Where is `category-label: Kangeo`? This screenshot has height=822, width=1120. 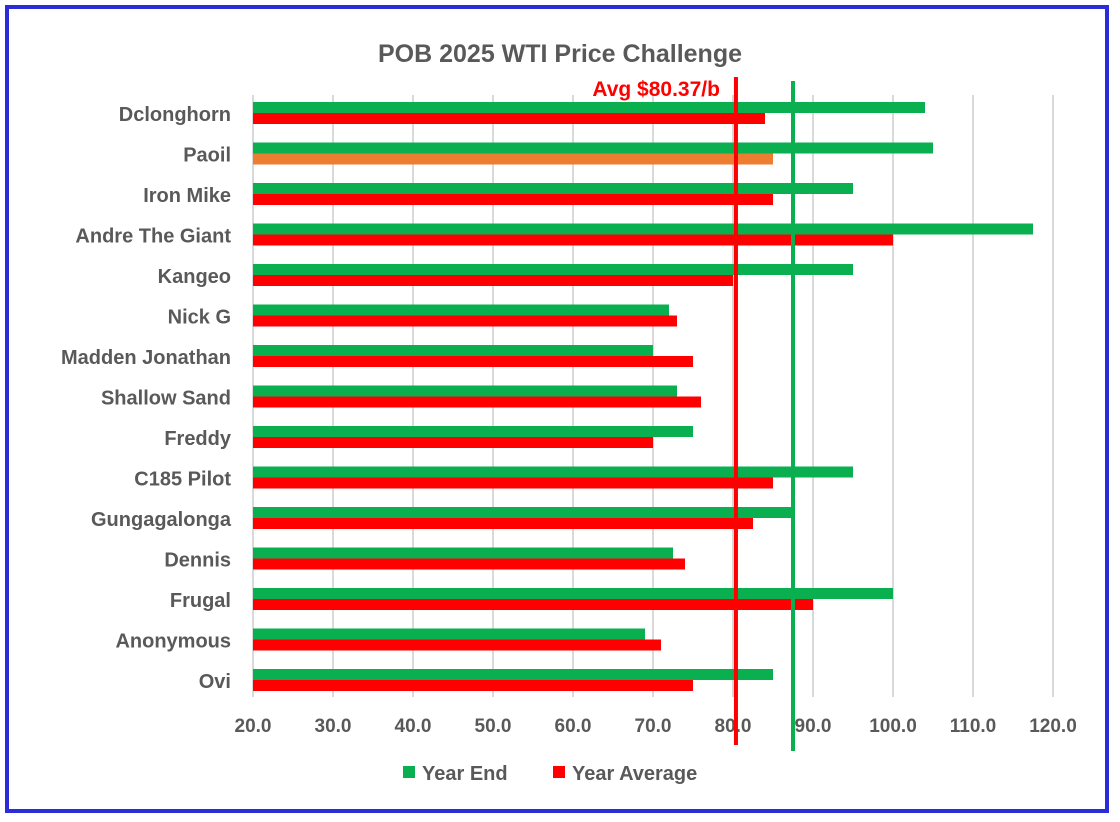 category-label: Kangeo is located at coordinates (194, 277).